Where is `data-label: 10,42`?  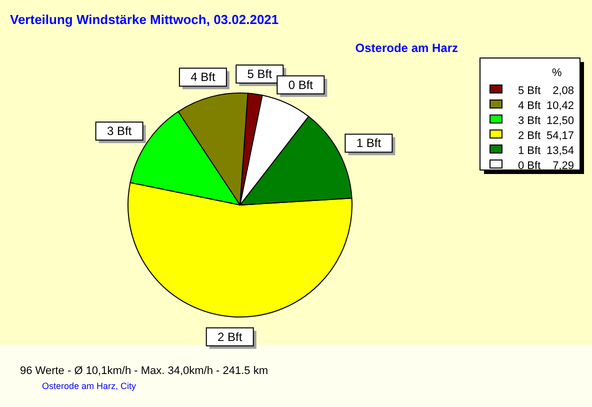
data-label: 10,42 is located at coordinates (560, 106).